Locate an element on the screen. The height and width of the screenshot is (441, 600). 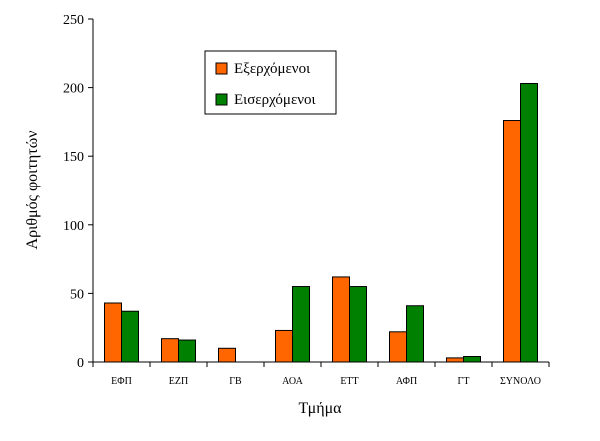
y-tick-label: 250 is located at coordinates (73, 20).